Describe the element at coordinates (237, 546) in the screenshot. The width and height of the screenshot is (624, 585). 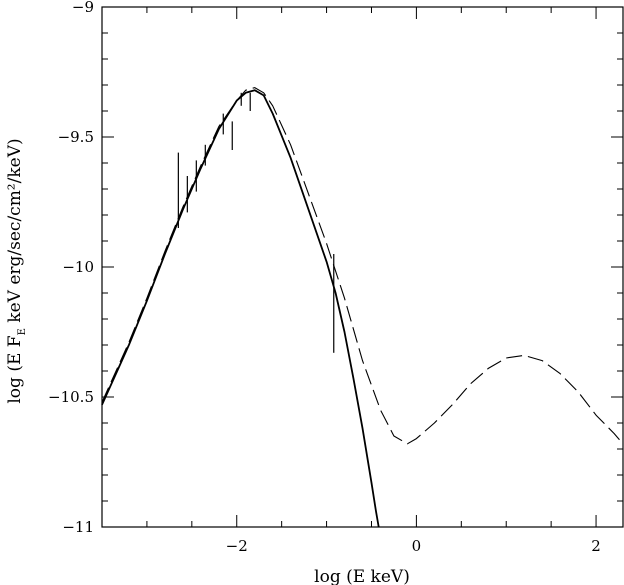
I see `x-tick-label: −2` at that location.